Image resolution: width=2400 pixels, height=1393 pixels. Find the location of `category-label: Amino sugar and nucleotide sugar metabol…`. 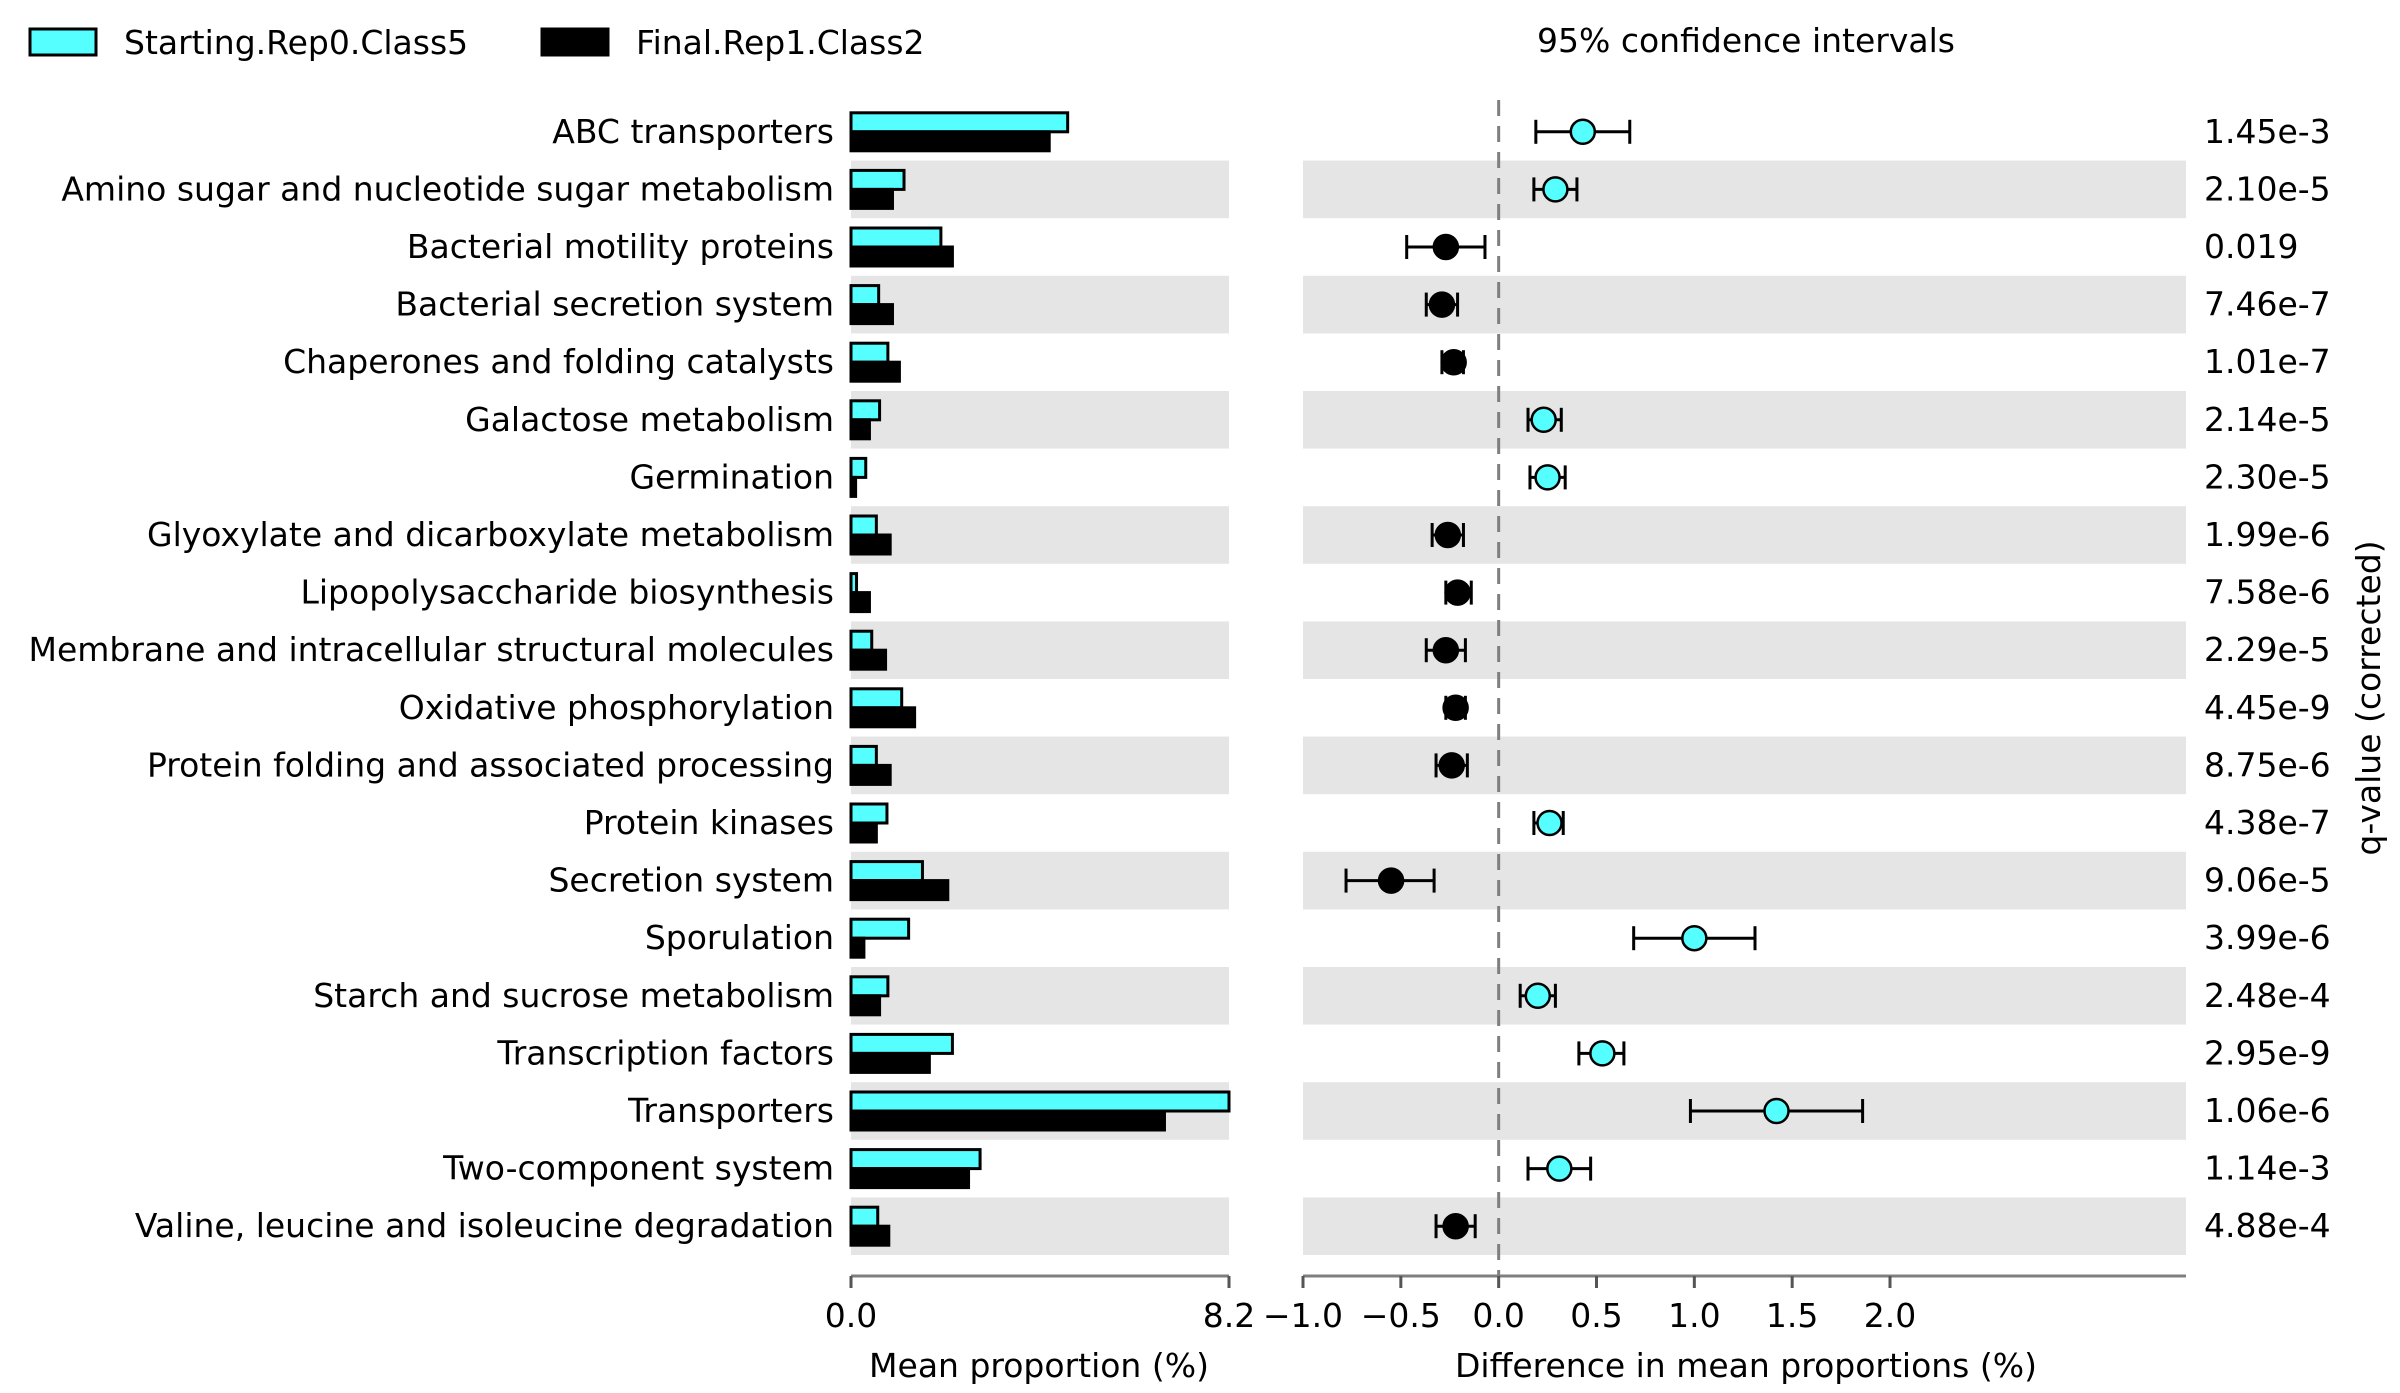

category-label: Amino sugar and nucleotide sugar metabol… is located at coordinates (447, 188).